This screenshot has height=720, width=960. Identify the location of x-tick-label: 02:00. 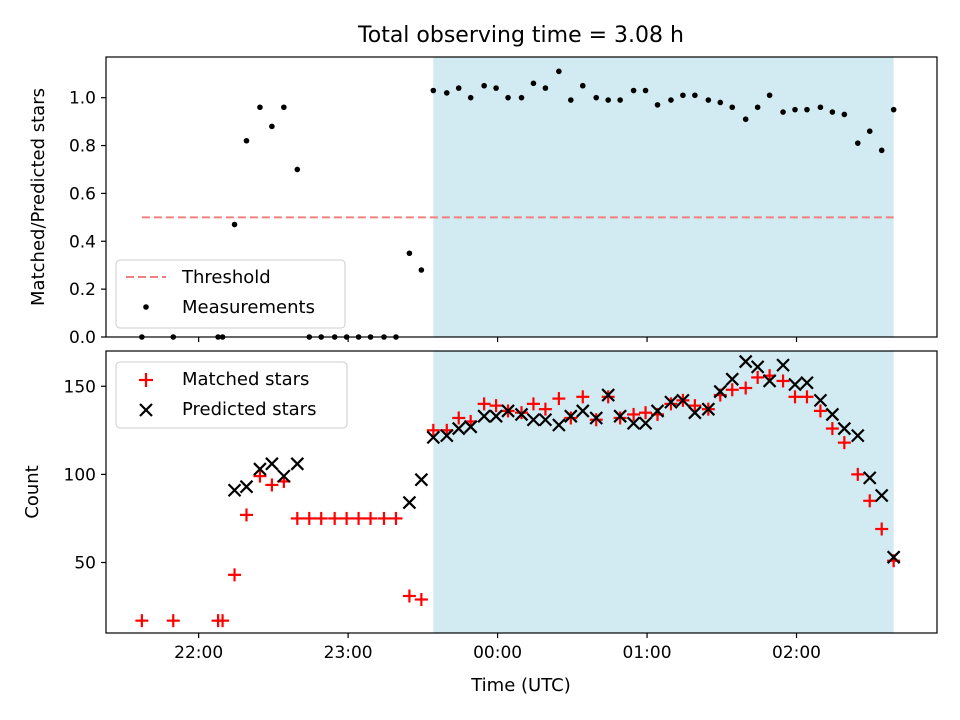
(796, 653).